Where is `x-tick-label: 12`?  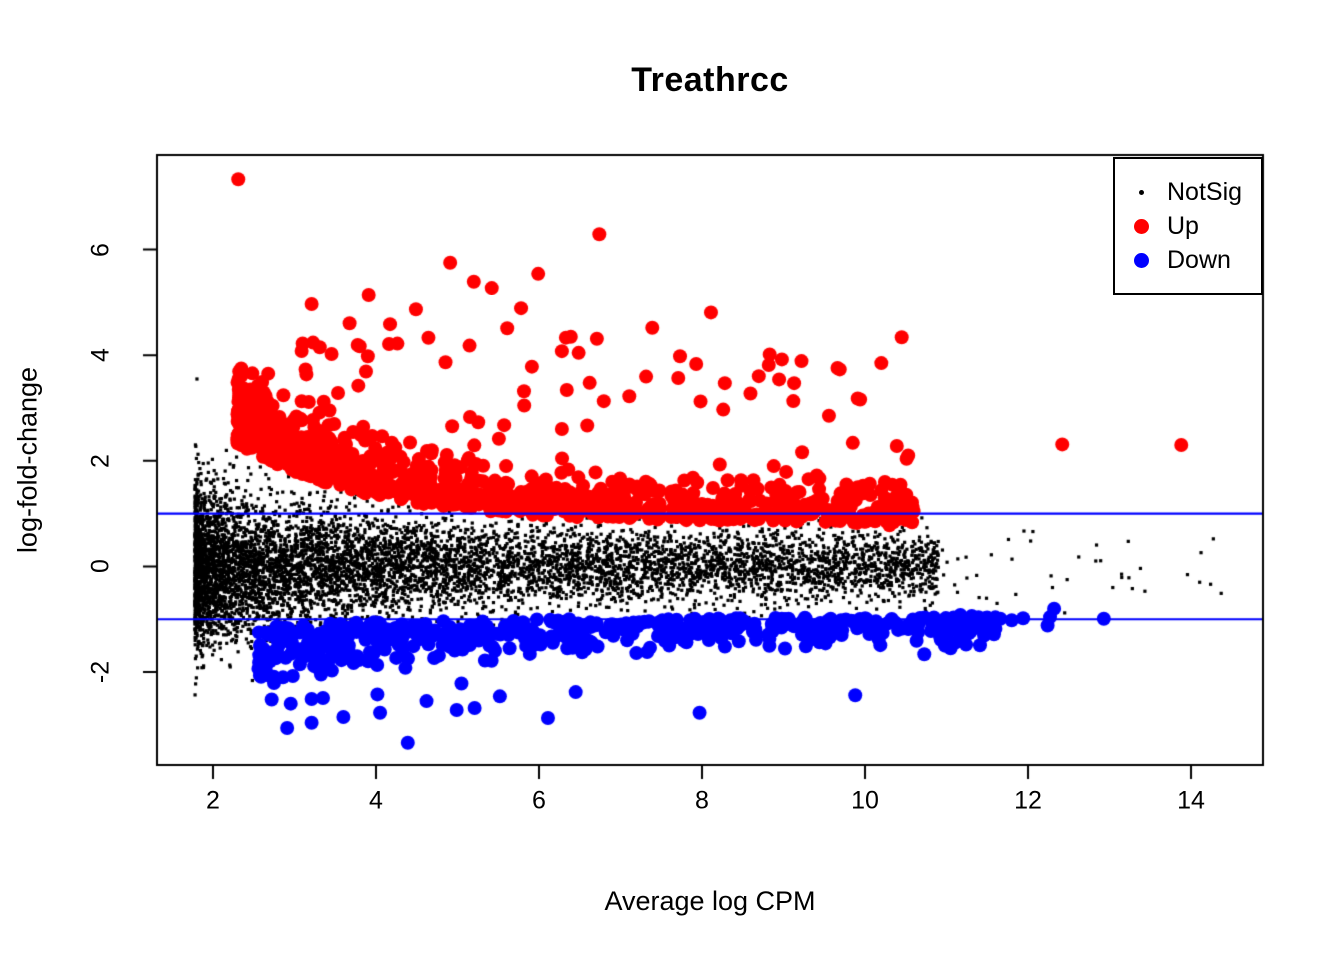
x-tick-label: 12 is located at coordinates (1028, 800).